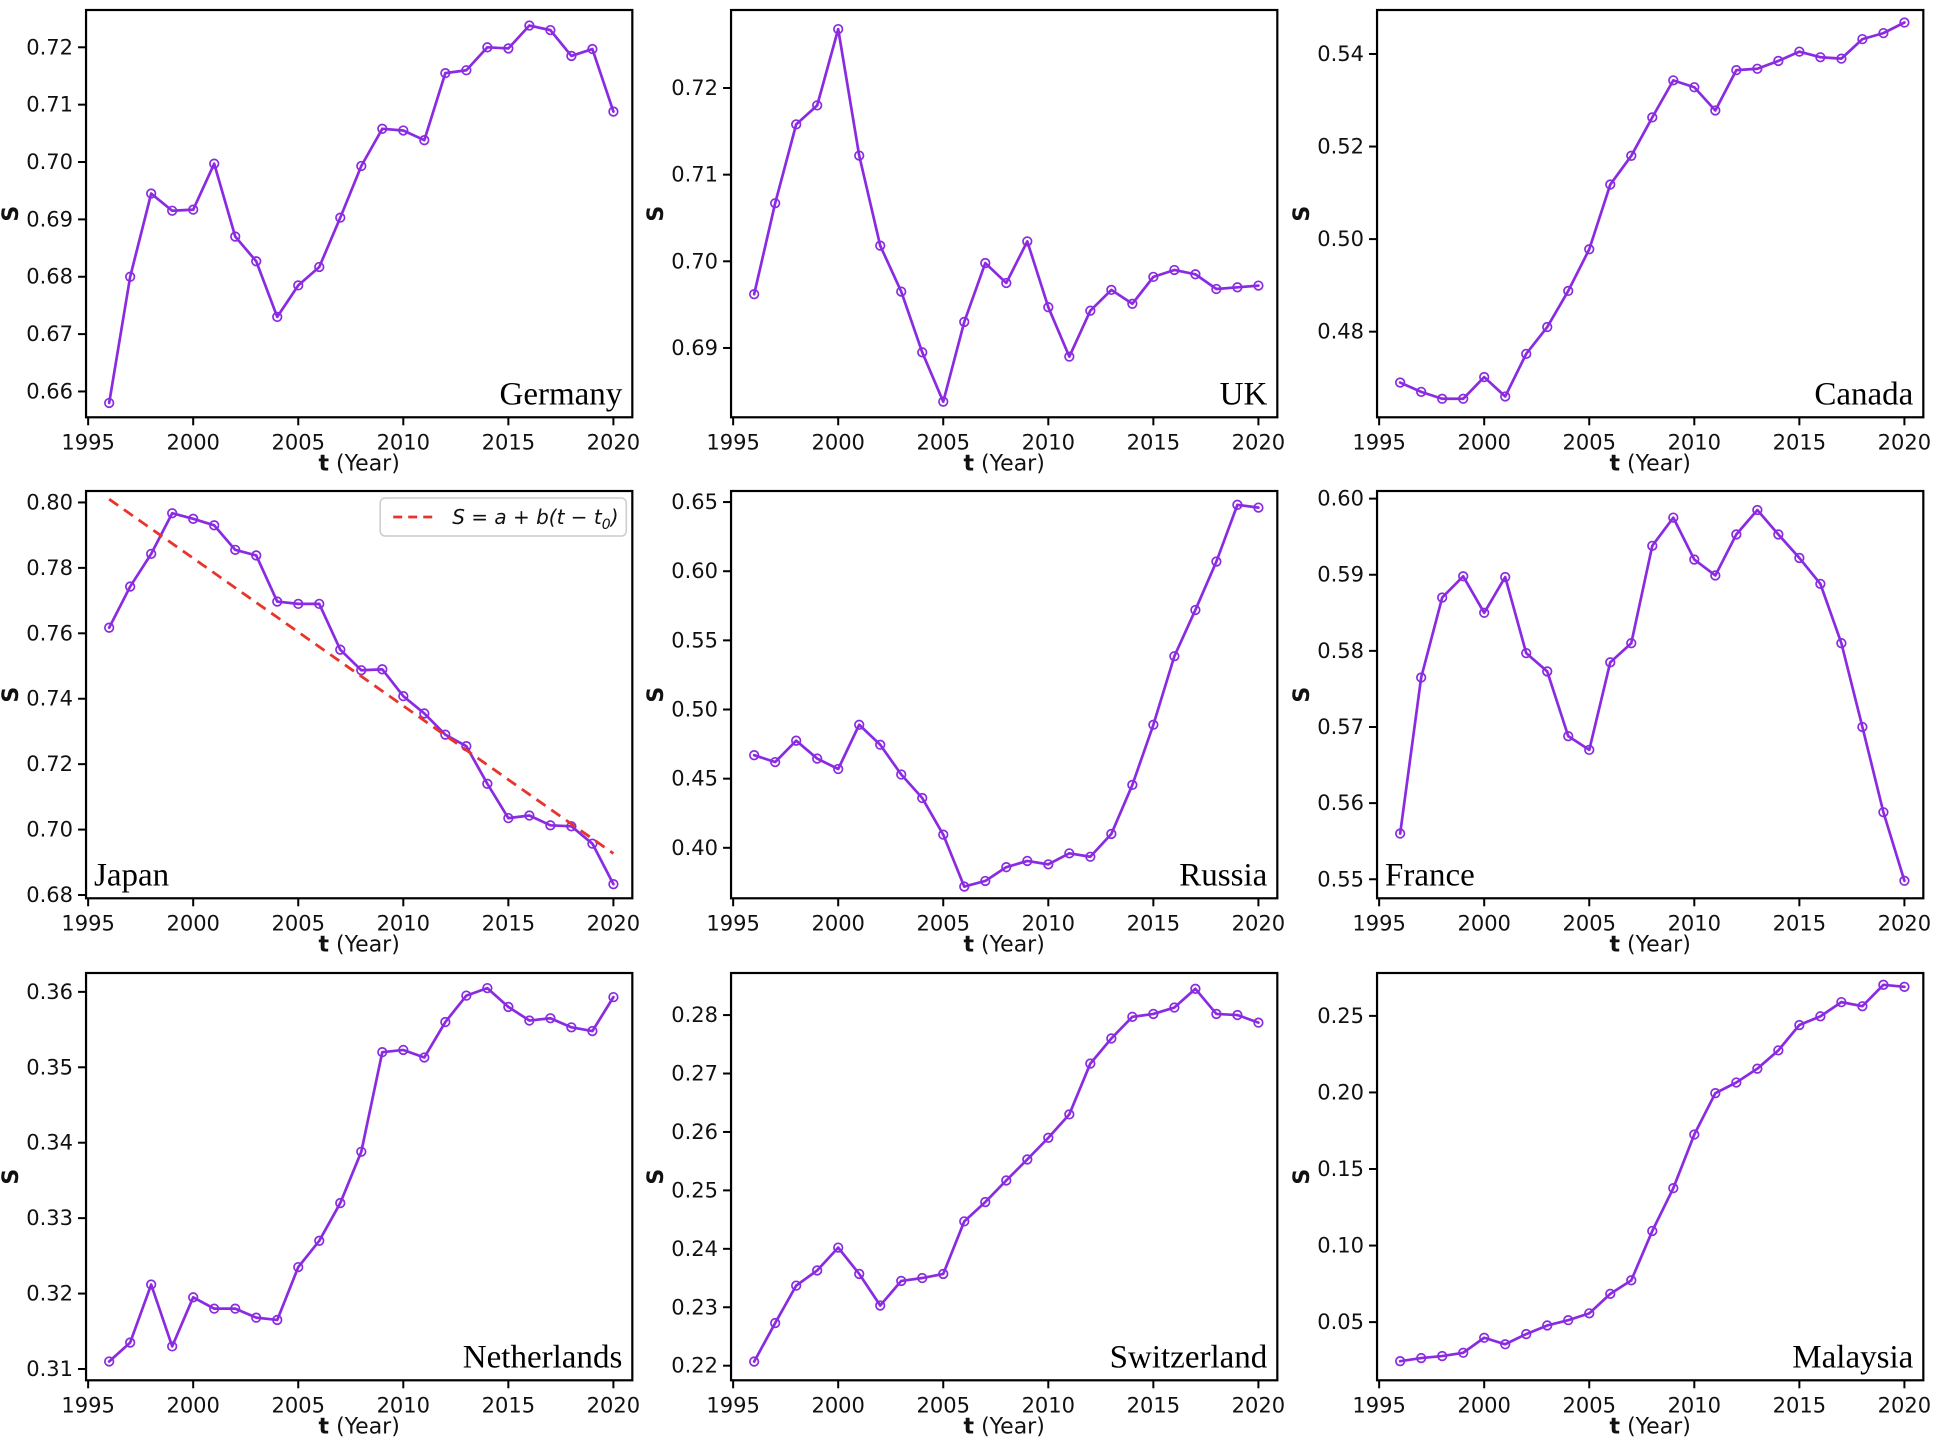 The height and width of the screenshot is (1444, 1936). What do you see at coordinates (49, 46) in the screenshot?
I see `y-tick-label: 0.72` at bounding box center [49, 46].